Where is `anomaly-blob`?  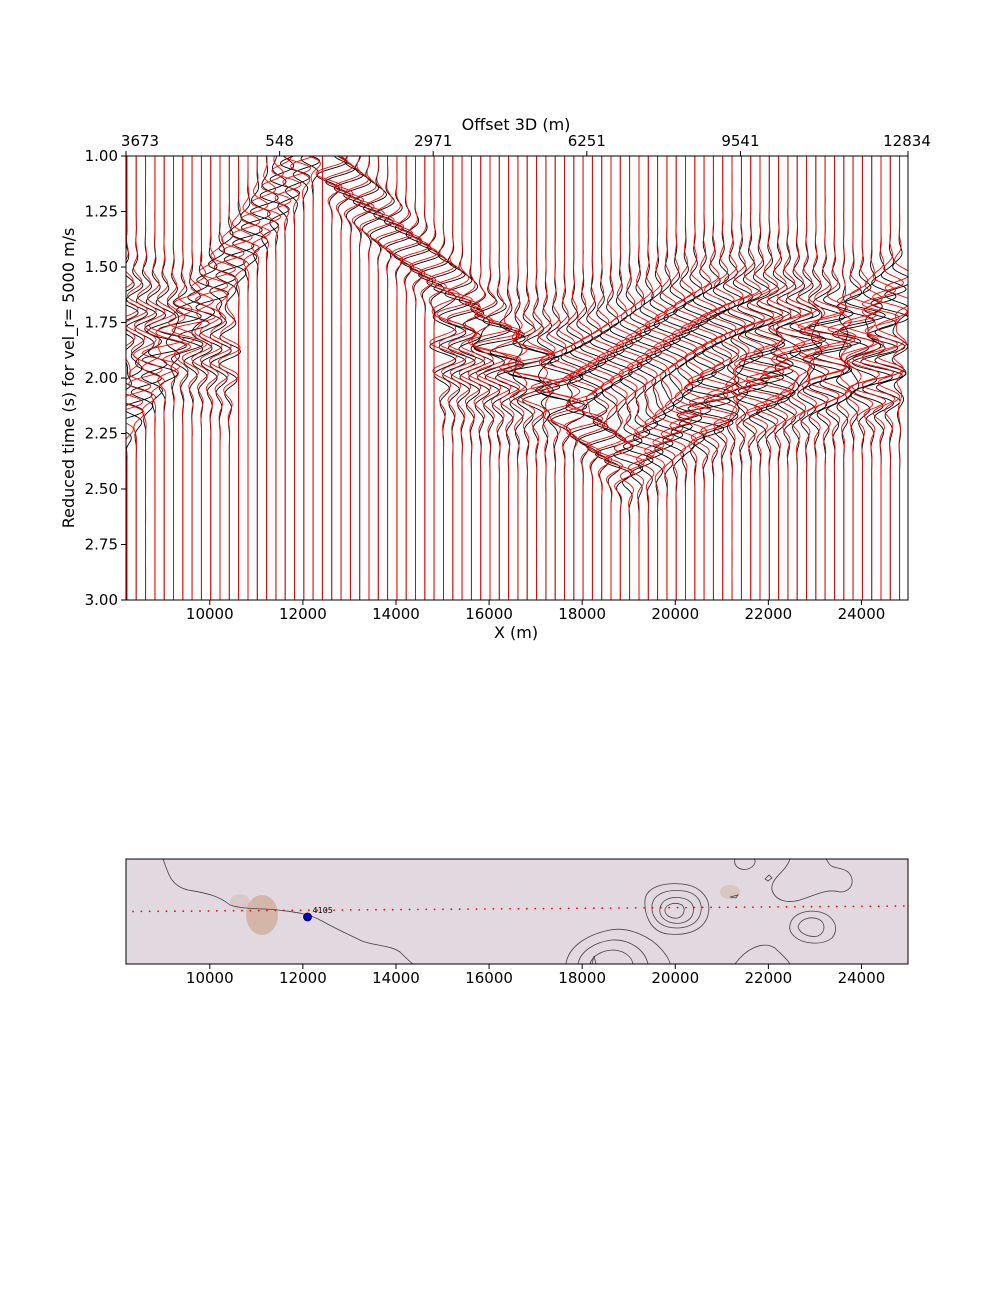 anomaly-blob is located at coordinates (240, 902).